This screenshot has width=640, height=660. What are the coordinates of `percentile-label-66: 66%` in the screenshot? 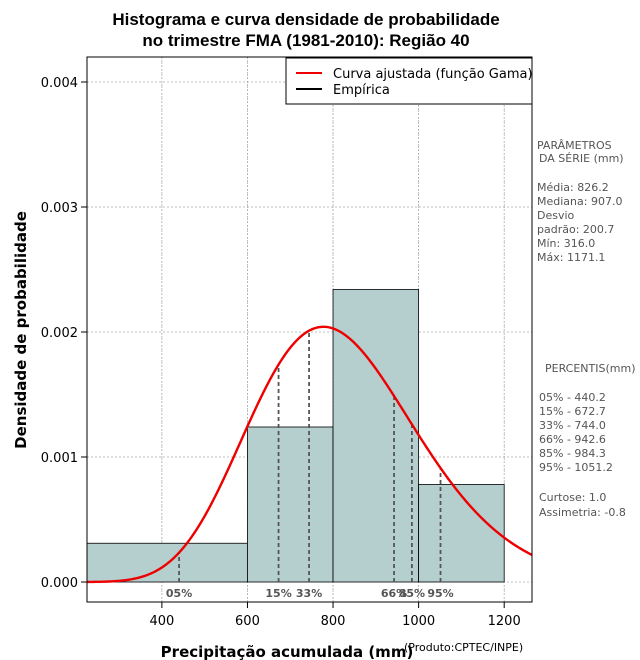 It's located at (394, 593).